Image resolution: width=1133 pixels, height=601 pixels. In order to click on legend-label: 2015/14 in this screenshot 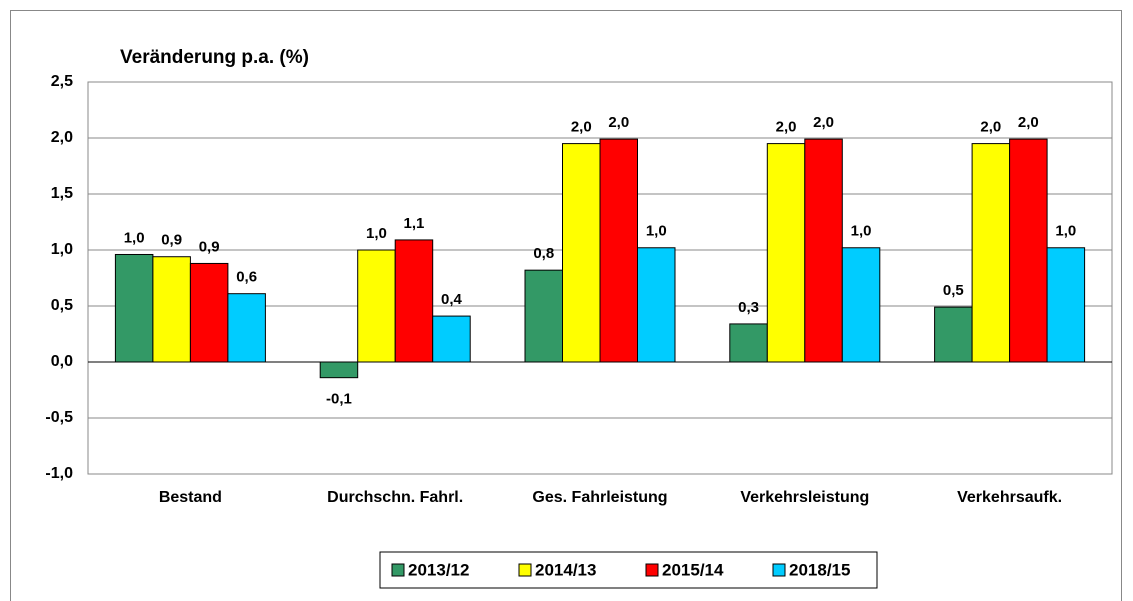, I will do `click(693, 569)`.